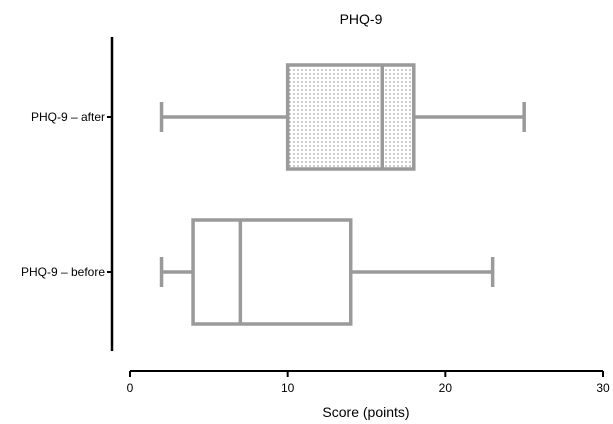 The width and height of the screenshot is (613, 424). I want to click on x-tick-label: 30, so click(603, 388).